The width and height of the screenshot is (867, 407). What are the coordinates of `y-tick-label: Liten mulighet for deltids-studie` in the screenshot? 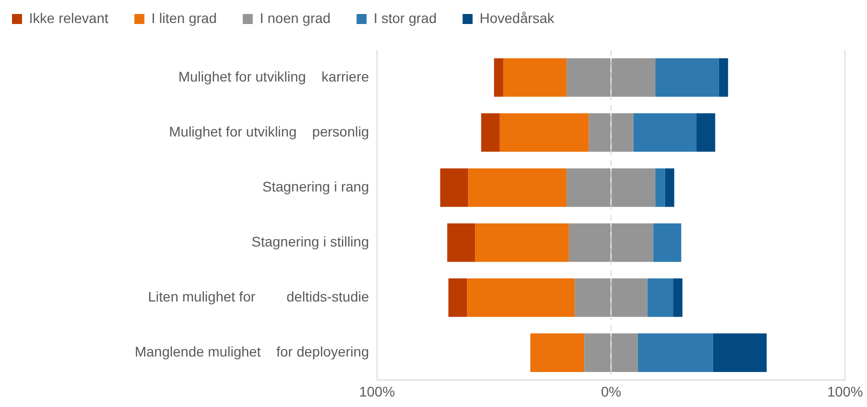 It's located at (259, 296).